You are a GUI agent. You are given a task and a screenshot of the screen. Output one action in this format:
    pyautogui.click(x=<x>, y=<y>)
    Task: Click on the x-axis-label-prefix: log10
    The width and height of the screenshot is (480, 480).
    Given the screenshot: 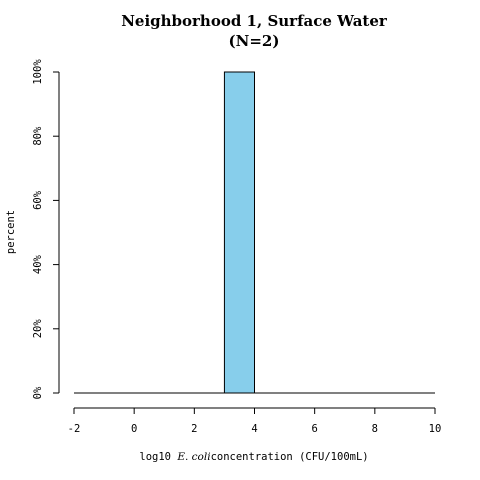 What is the action you would take?
    pyautogui.click(x=158, y=457)
    